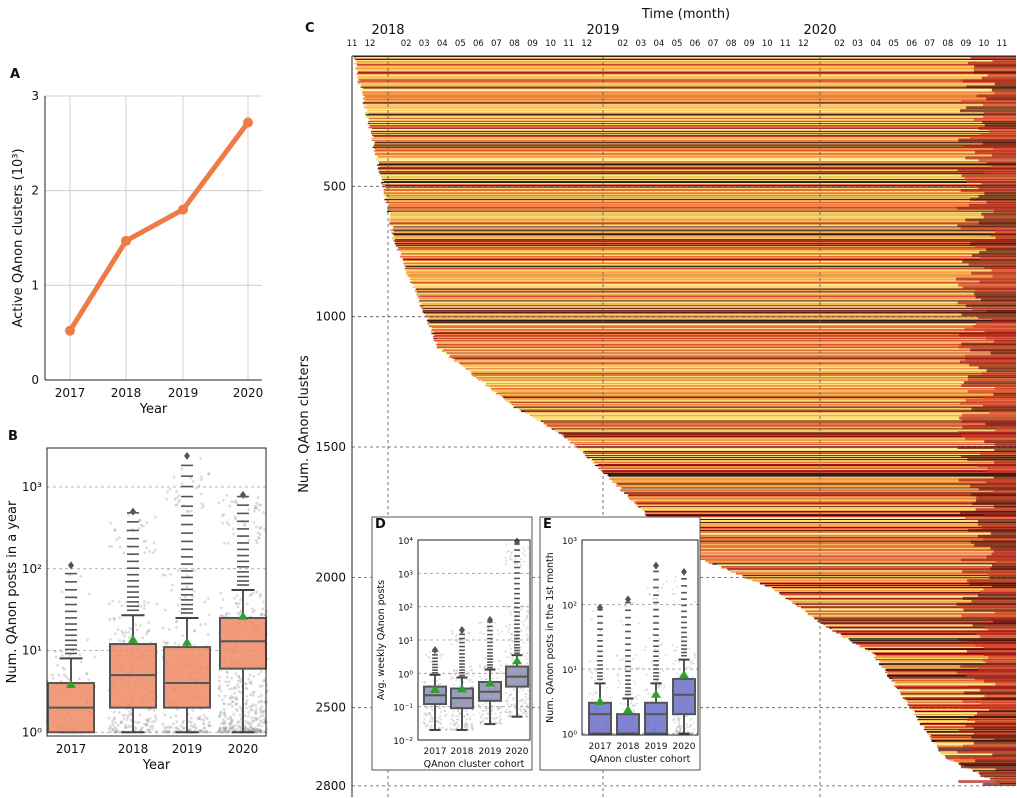  I want to click on x-tick-label: 02, so click(622, 44).